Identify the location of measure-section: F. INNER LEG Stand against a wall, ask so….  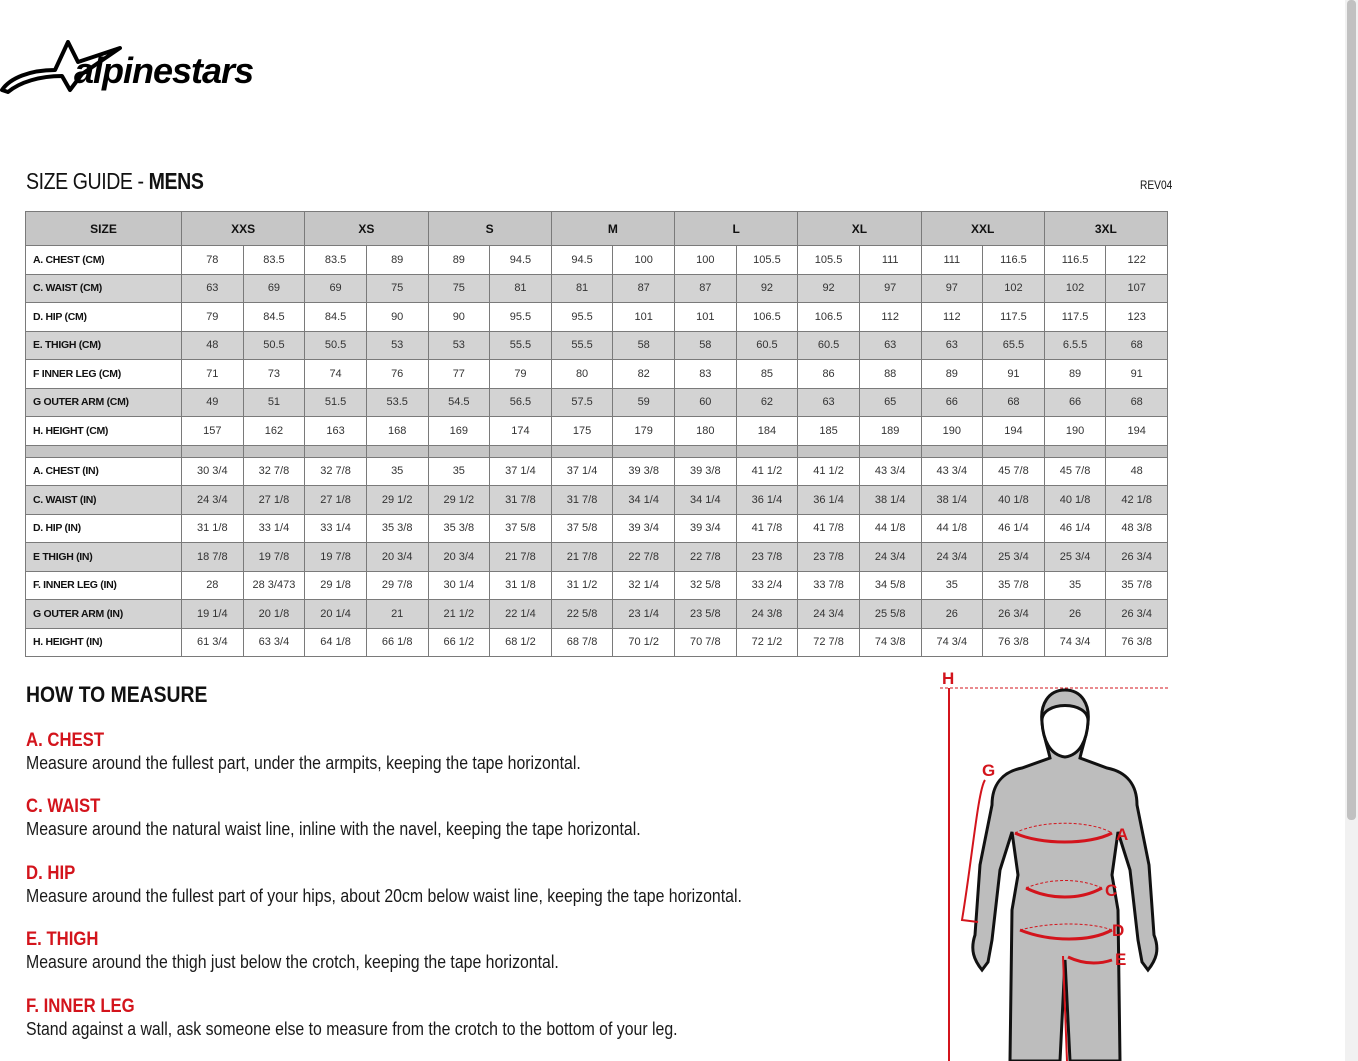
(352, 1018).